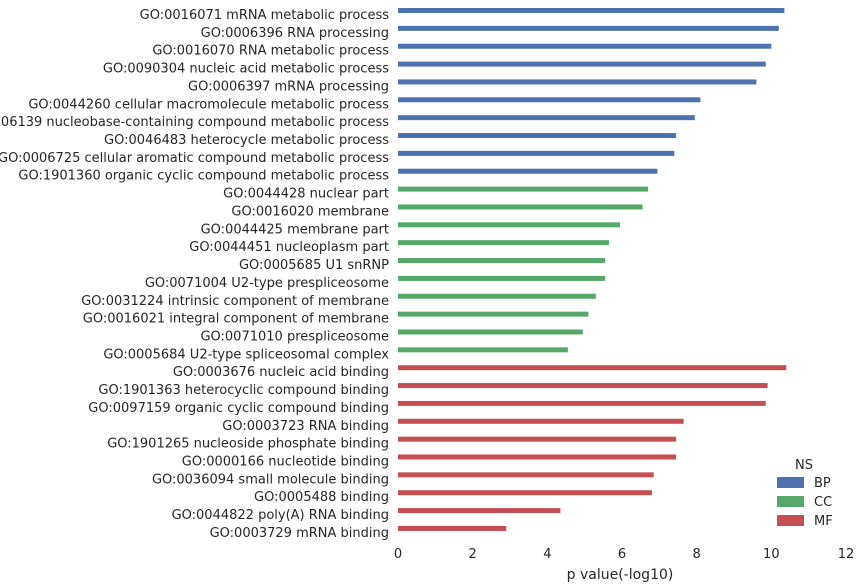 The height and width of the screenshot is (587, 858). What do you see at coordinates (804, 465) in the screenshot?
I see `legend-title: NS` at bounding box center [804, 465].